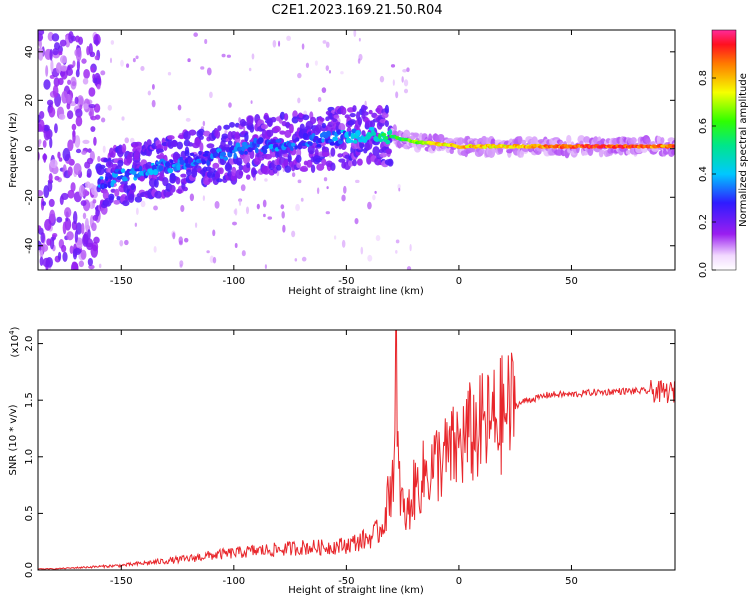 Image resolution: width=750 pixels, height=600 pixels. Describe the element at coordinates (707, 174) in the screenshot. I see `colorbar-ticks: 0.0 0.2 0.4 0.6 0.8` at that location.